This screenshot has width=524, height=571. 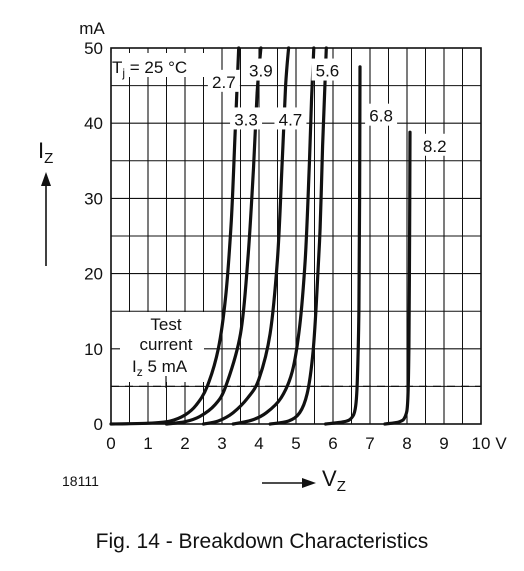 I want to click on y-tick-label: 0, so click(x=98, y=424).